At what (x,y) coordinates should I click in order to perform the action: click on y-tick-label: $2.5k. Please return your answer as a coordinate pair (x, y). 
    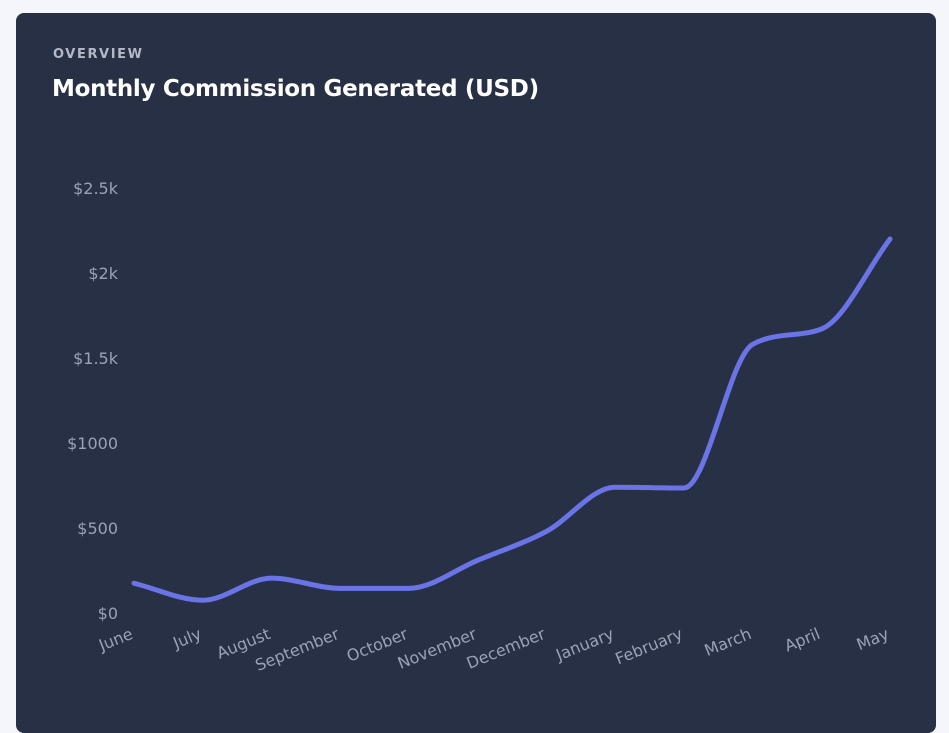
    Looking at the image, I should click on (96, 188).